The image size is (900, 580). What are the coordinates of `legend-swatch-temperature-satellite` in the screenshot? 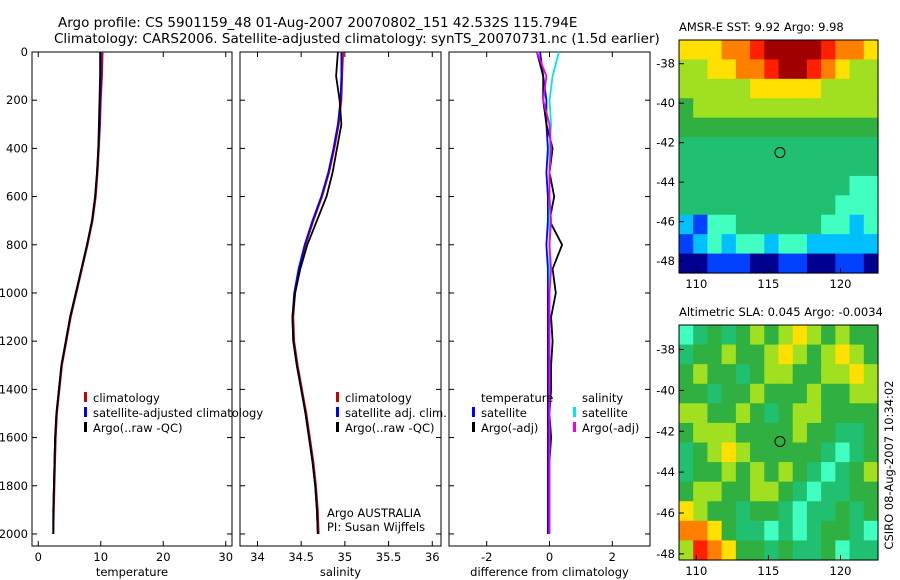 It's located at (473, 412).